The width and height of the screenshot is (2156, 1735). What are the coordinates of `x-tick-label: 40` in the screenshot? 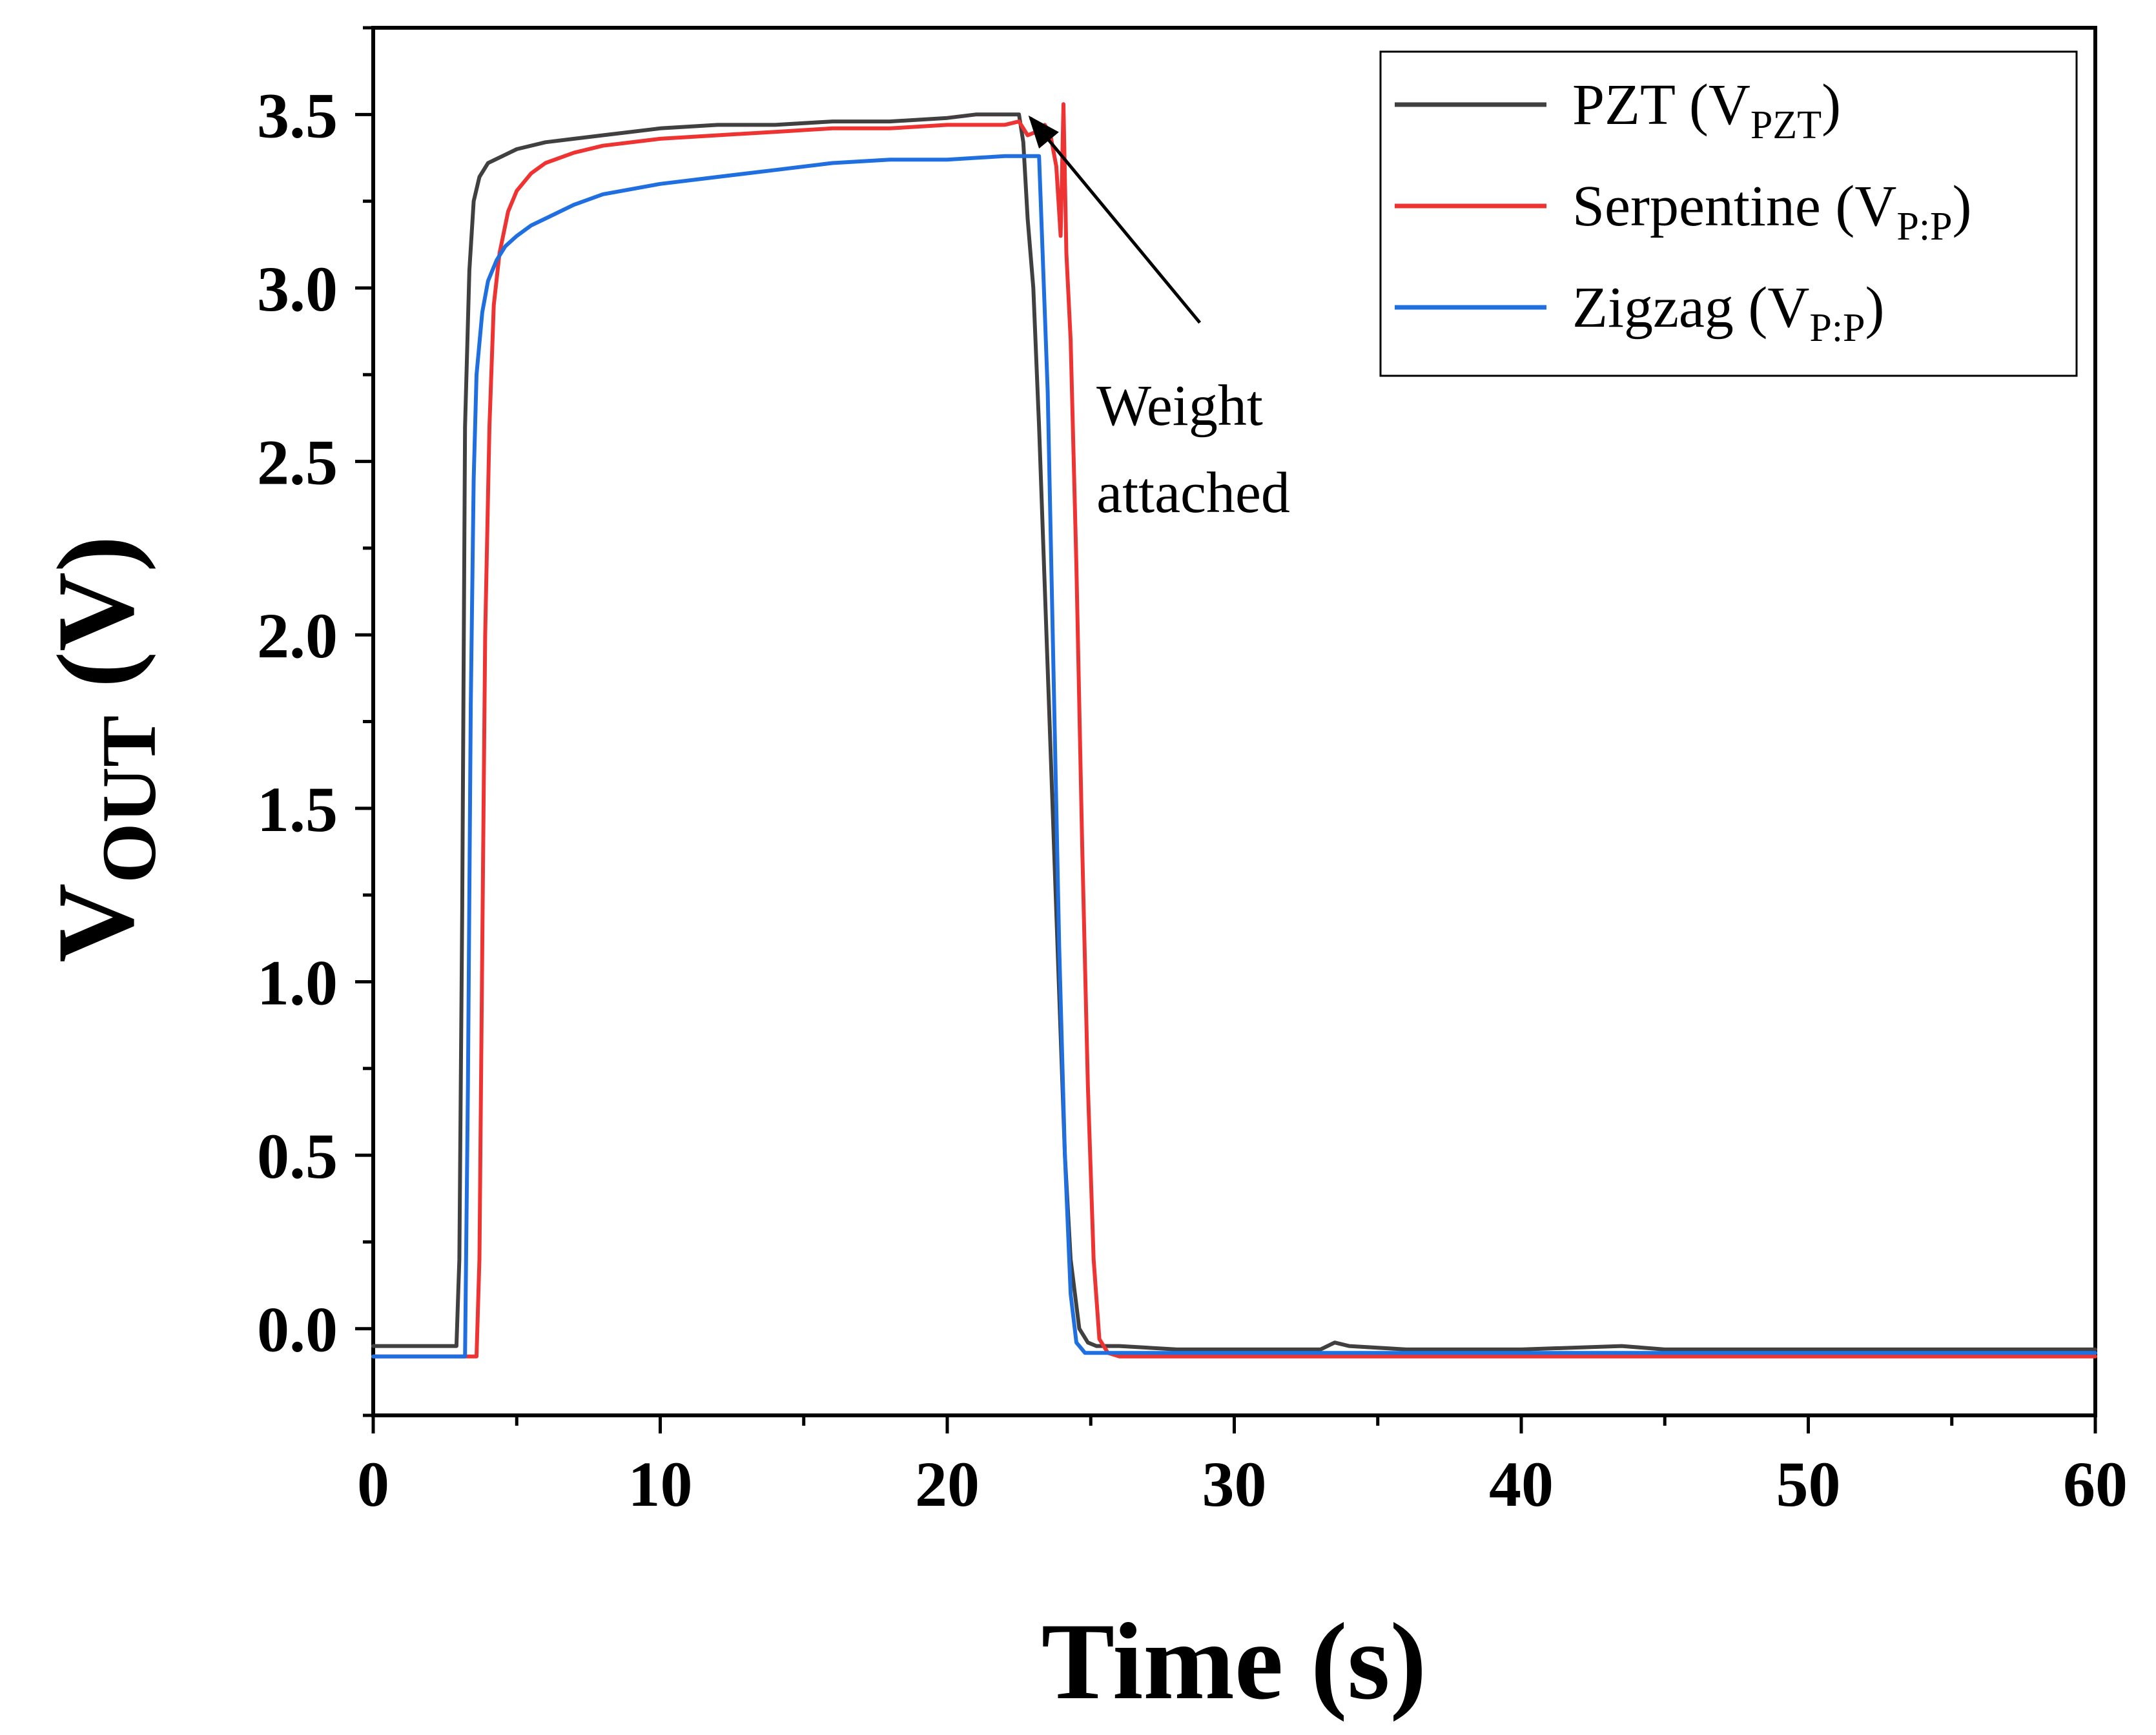 It's located at (1522, 1484).